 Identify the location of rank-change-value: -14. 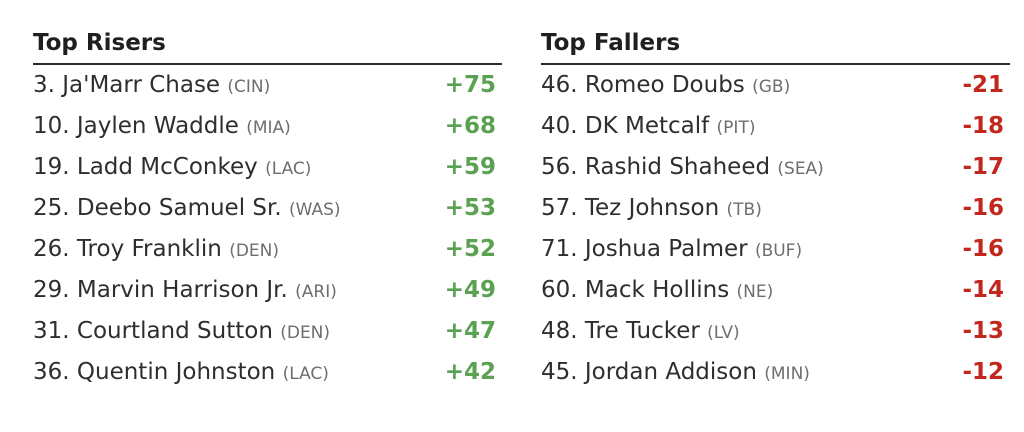
(983, 290).